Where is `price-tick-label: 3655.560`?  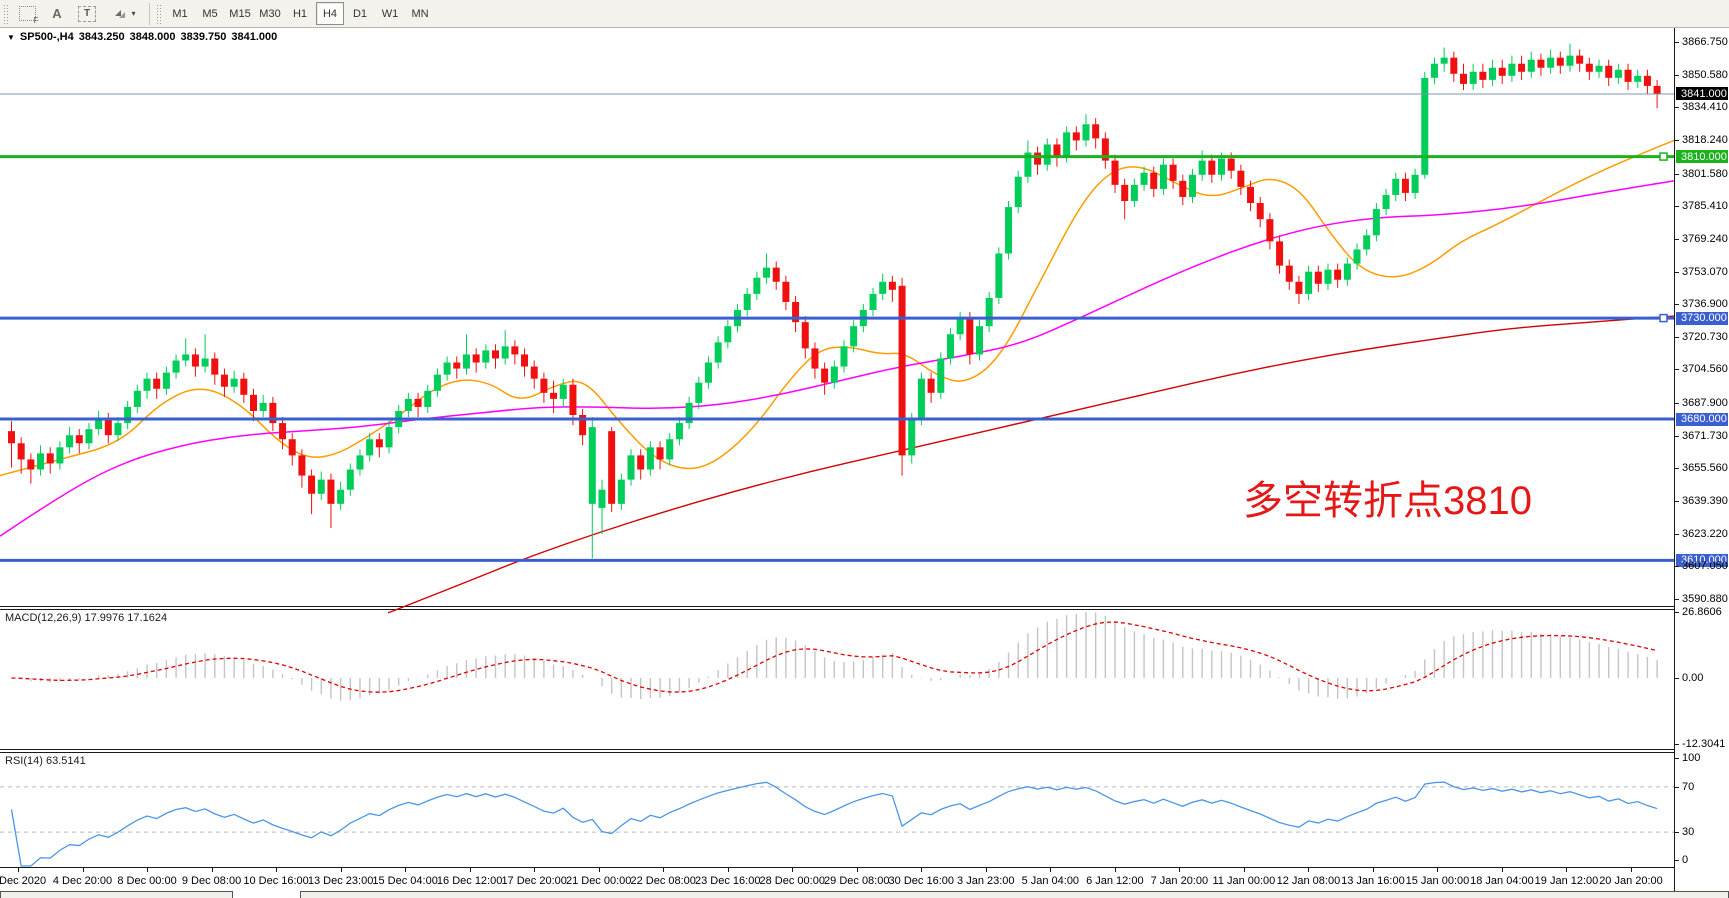 price-tick-label: 3655.560 is located at coordinates (1705, 468).